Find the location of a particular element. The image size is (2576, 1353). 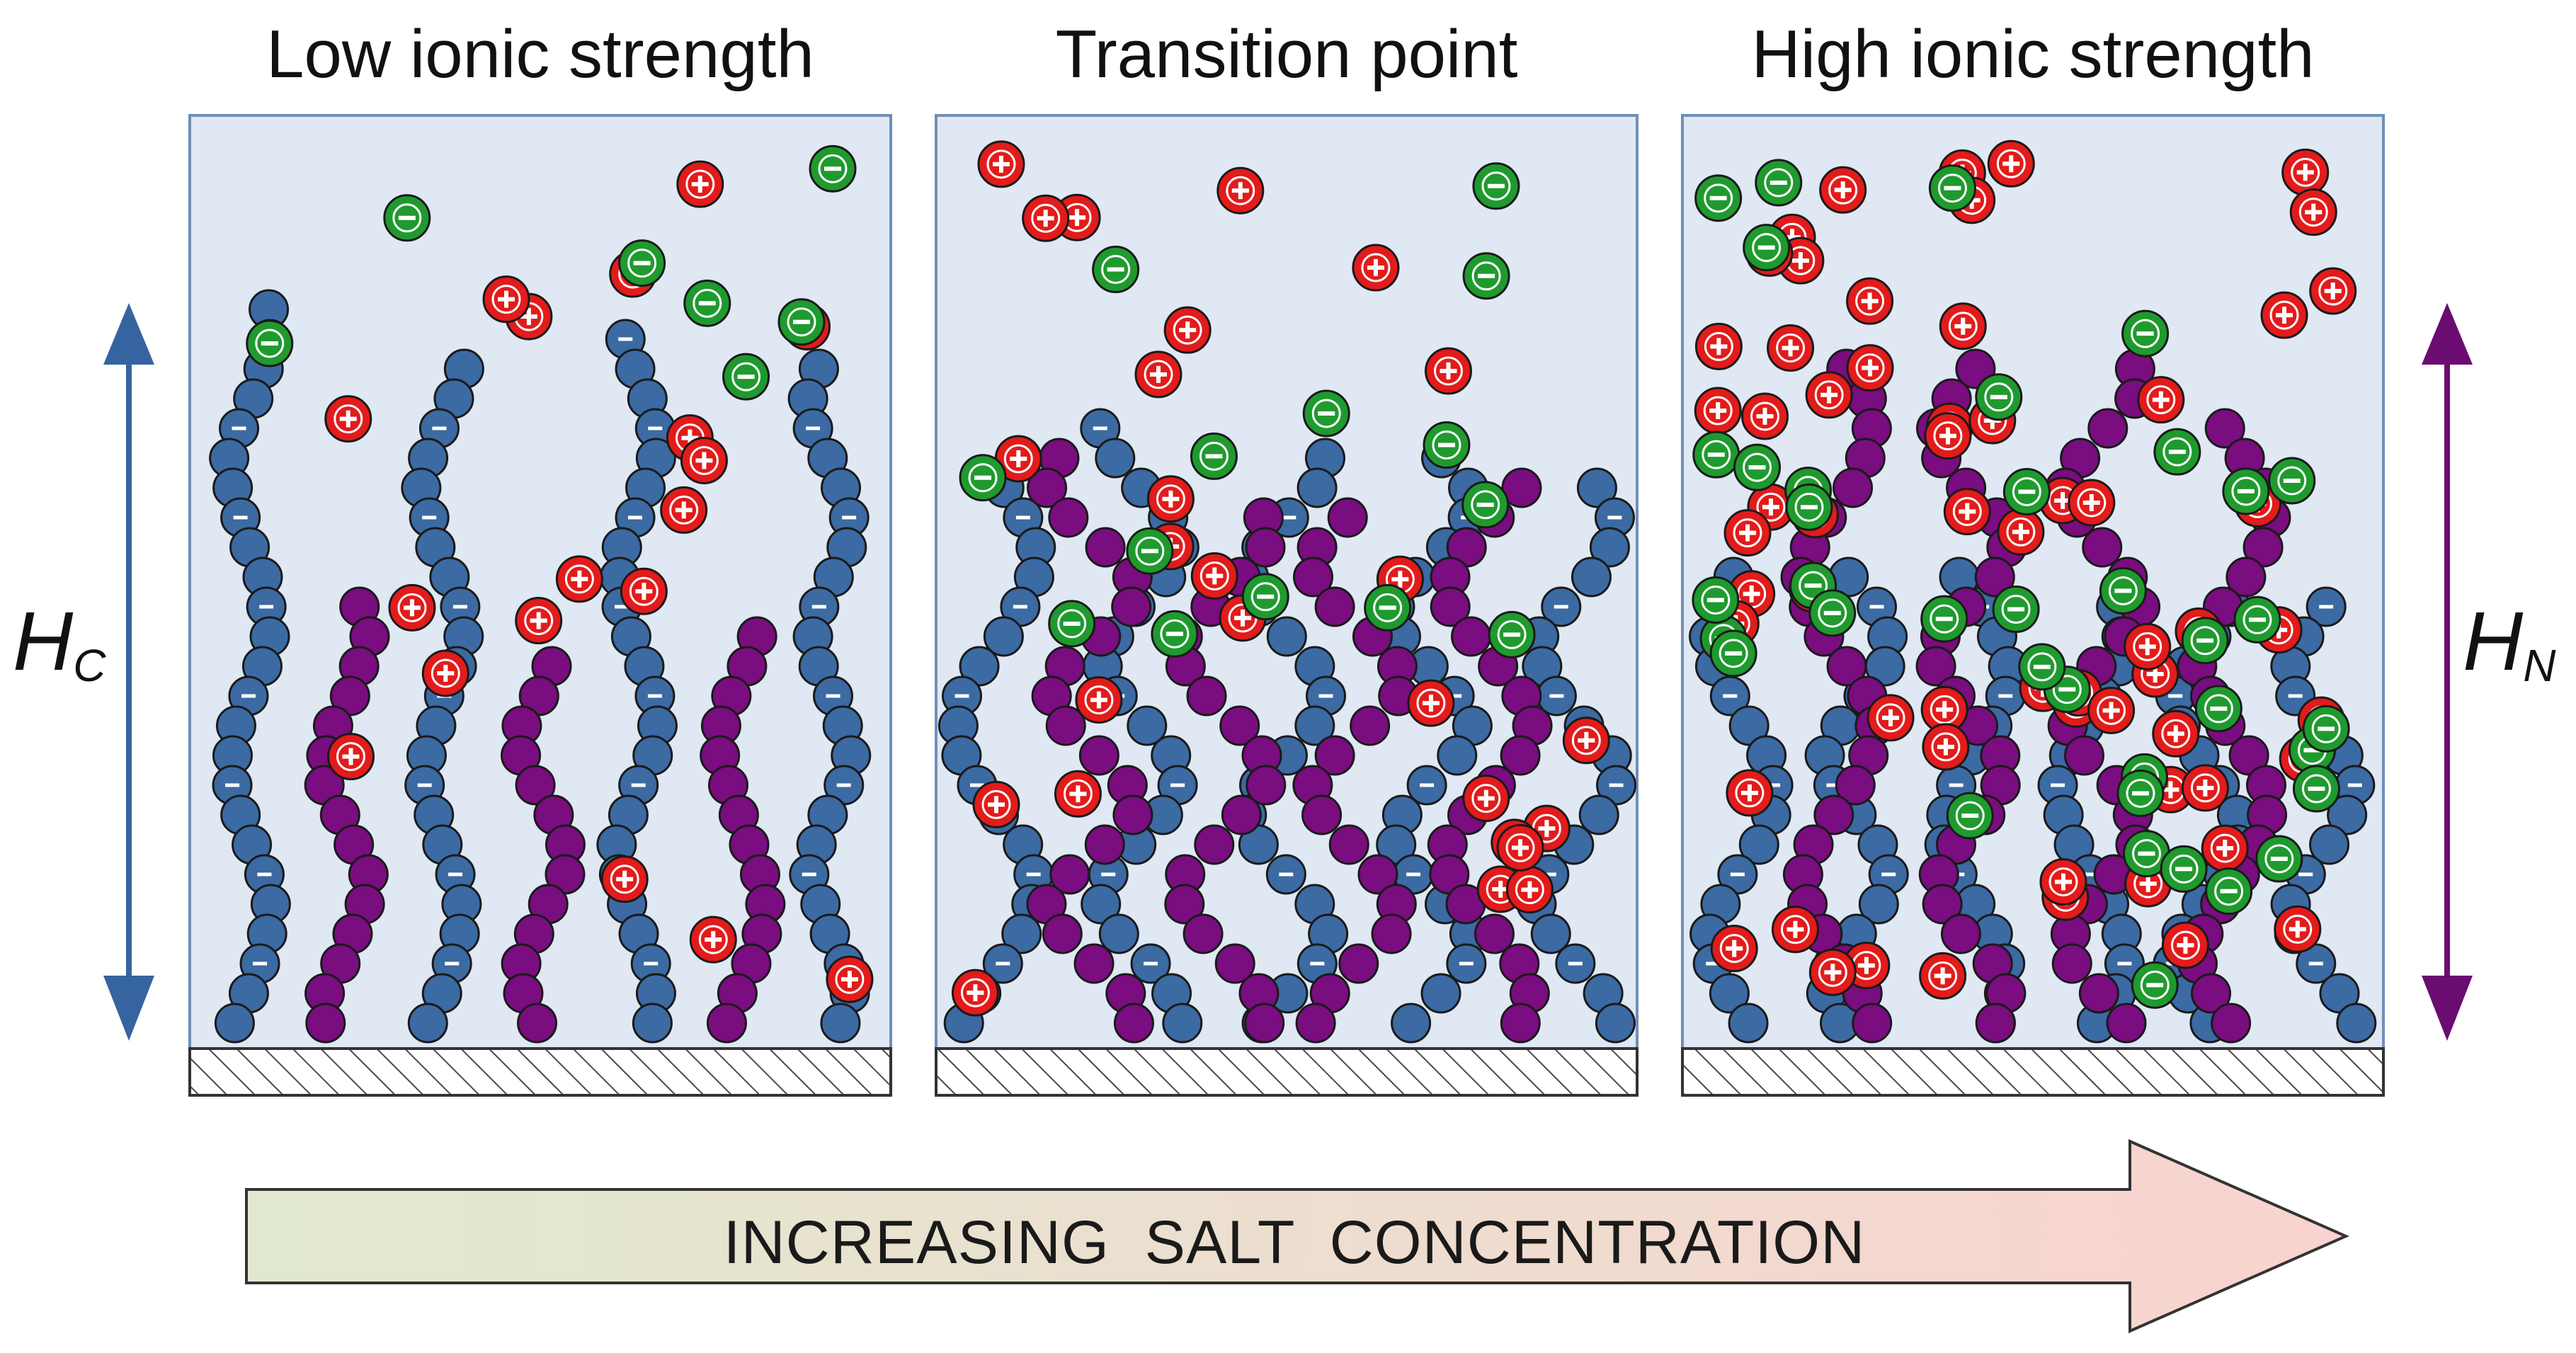

height-arrow-hc is located at coordinates (128, 672).